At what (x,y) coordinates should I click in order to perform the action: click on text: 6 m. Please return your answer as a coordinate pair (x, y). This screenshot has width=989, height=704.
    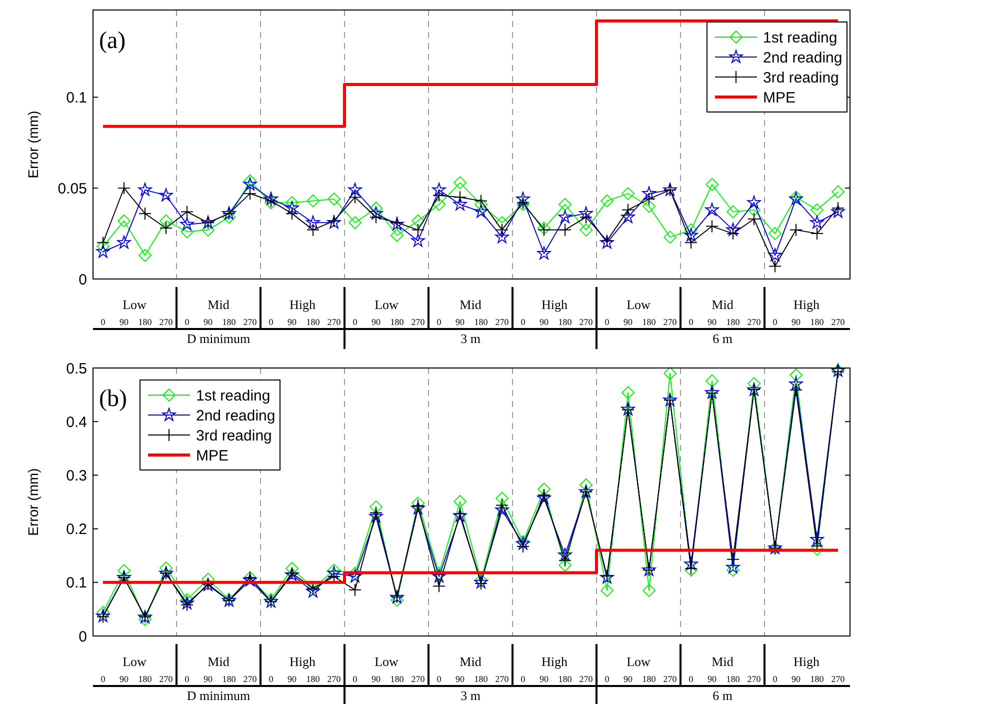
    Looking at the image, I should click on (722, 695).